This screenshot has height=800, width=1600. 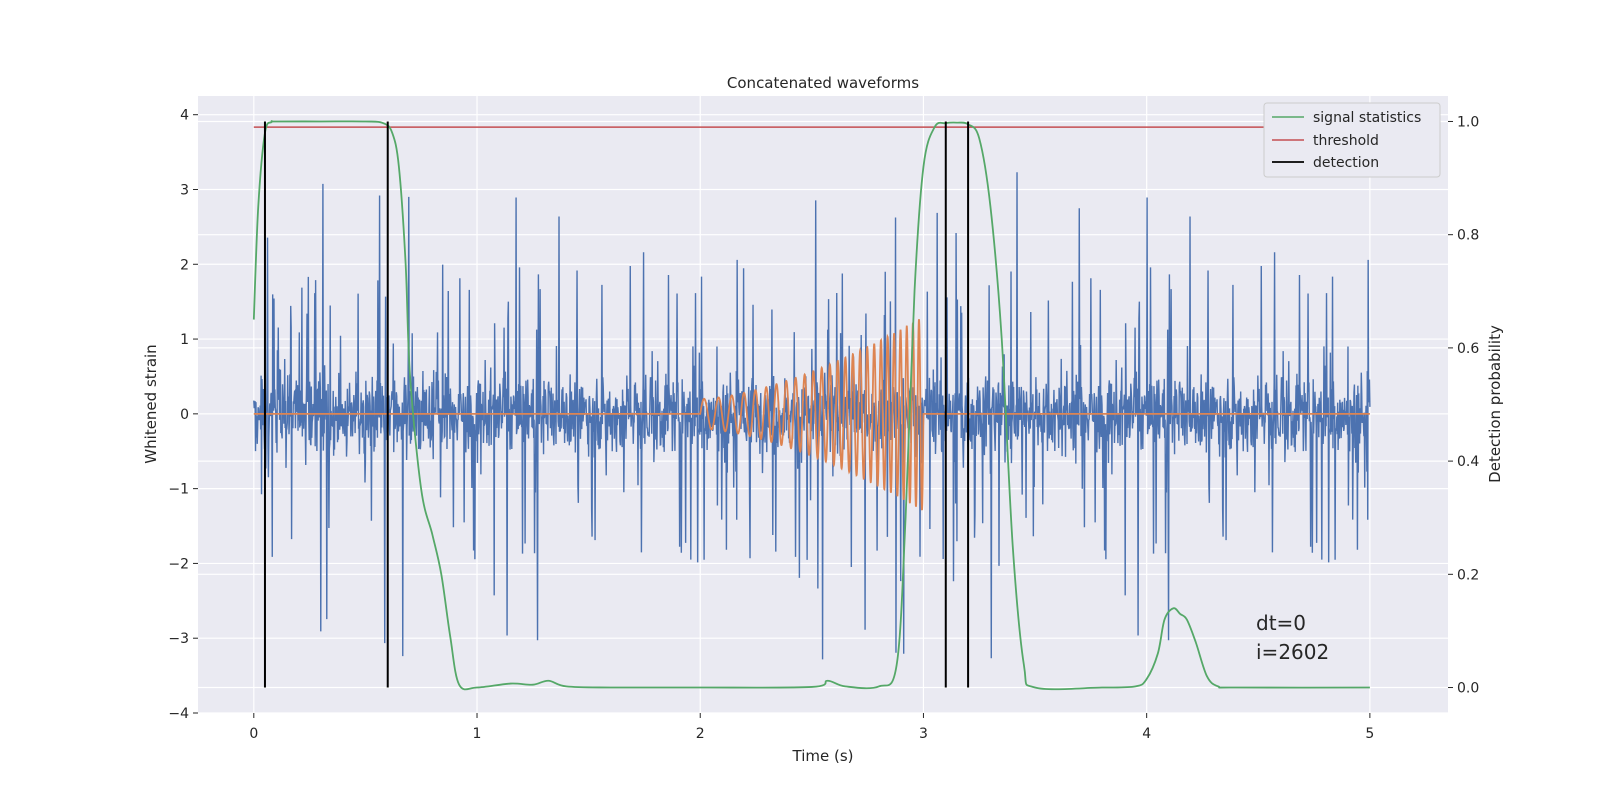 What do you see at coordinates (1367, 118) in the screenshot?
I see `legend-label-signal-statistics: signal statistics` at bounding box center [1367, 118].